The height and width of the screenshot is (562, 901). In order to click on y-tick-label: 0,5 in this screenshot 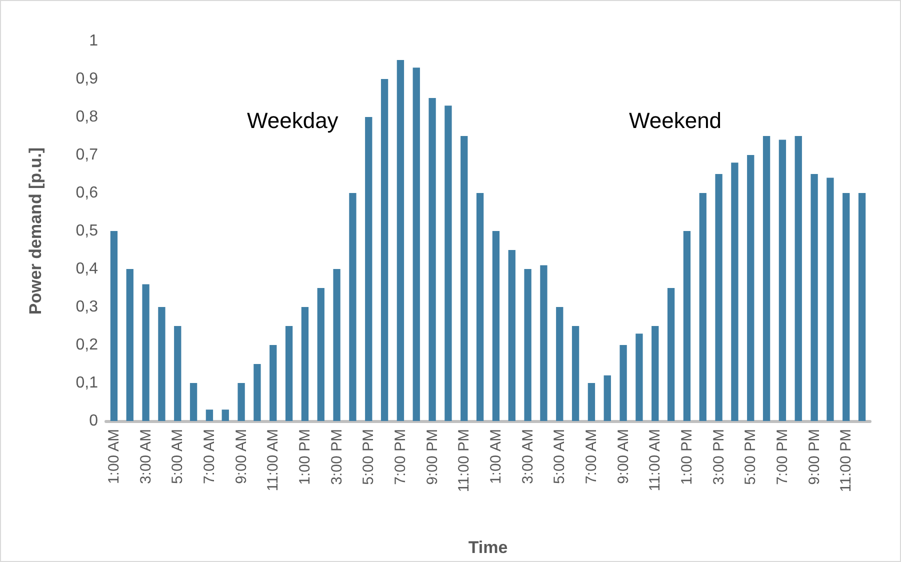, I will do `click(87, 231)`.